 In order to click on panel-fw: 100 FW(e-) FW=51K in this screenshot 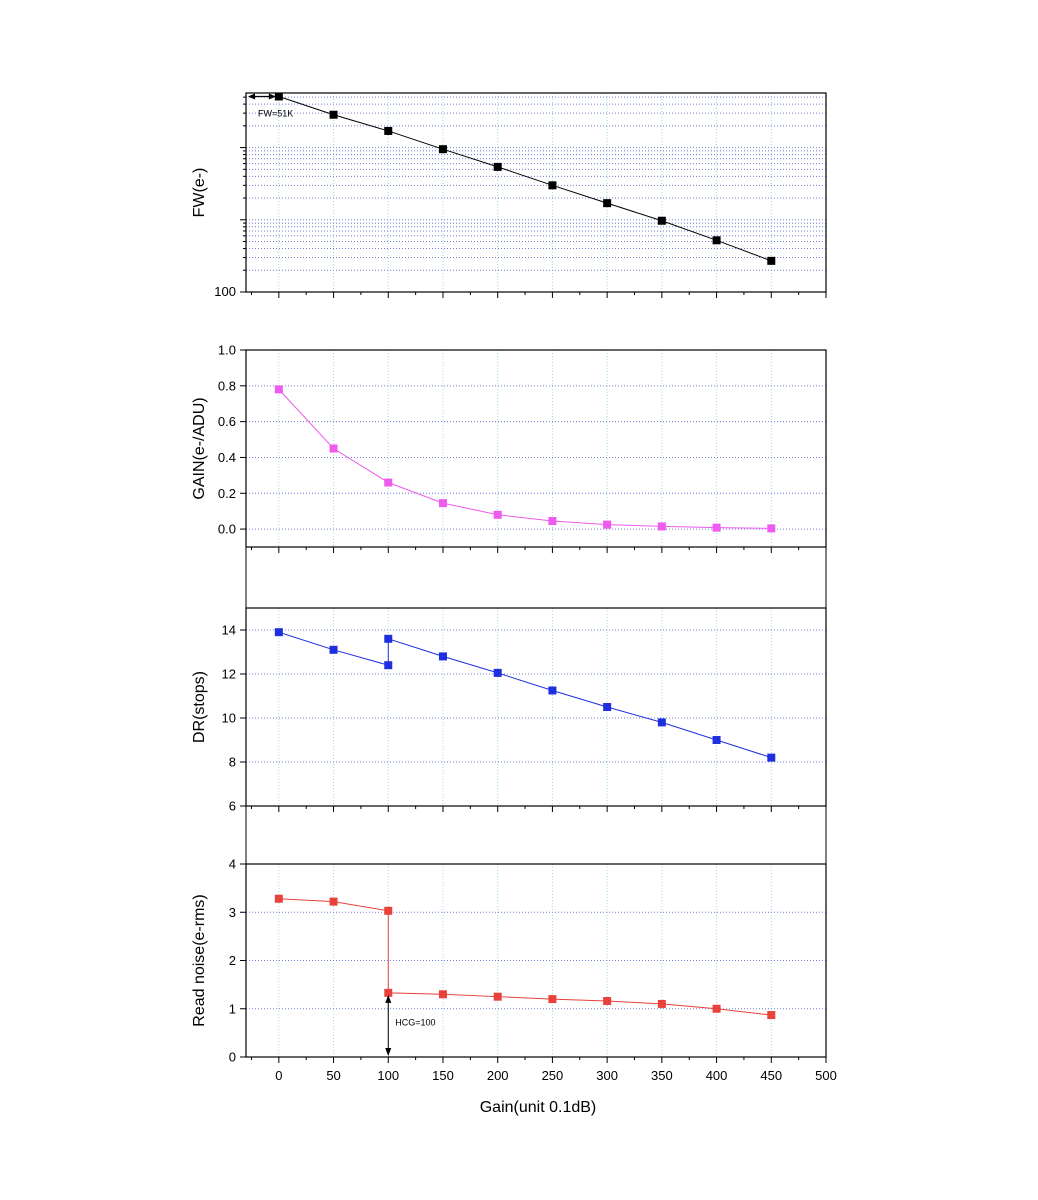, I will do `click(509, 195)`.